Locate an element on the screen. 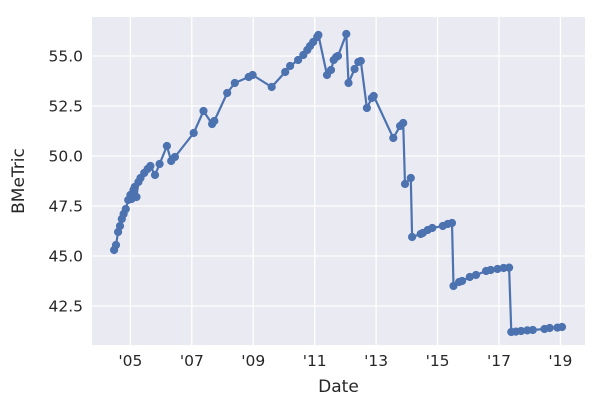  x-tick-label: '15 is located at coordinates (438, 361).